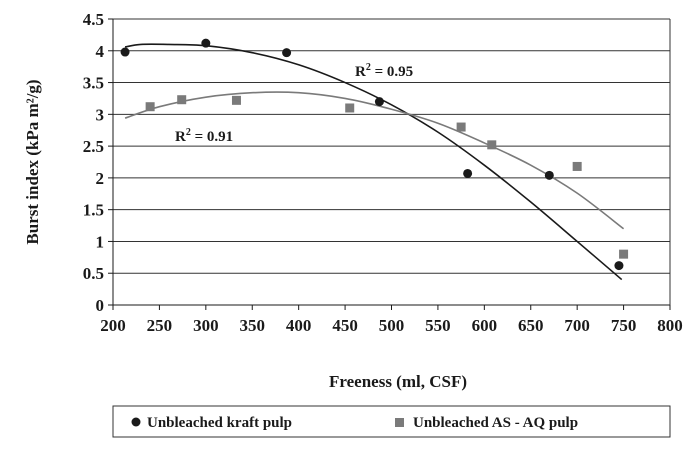 This screenshot has width=688, height=450. I want to click on r2-label-kraft: R2 = 0.95, so click(384, 71).